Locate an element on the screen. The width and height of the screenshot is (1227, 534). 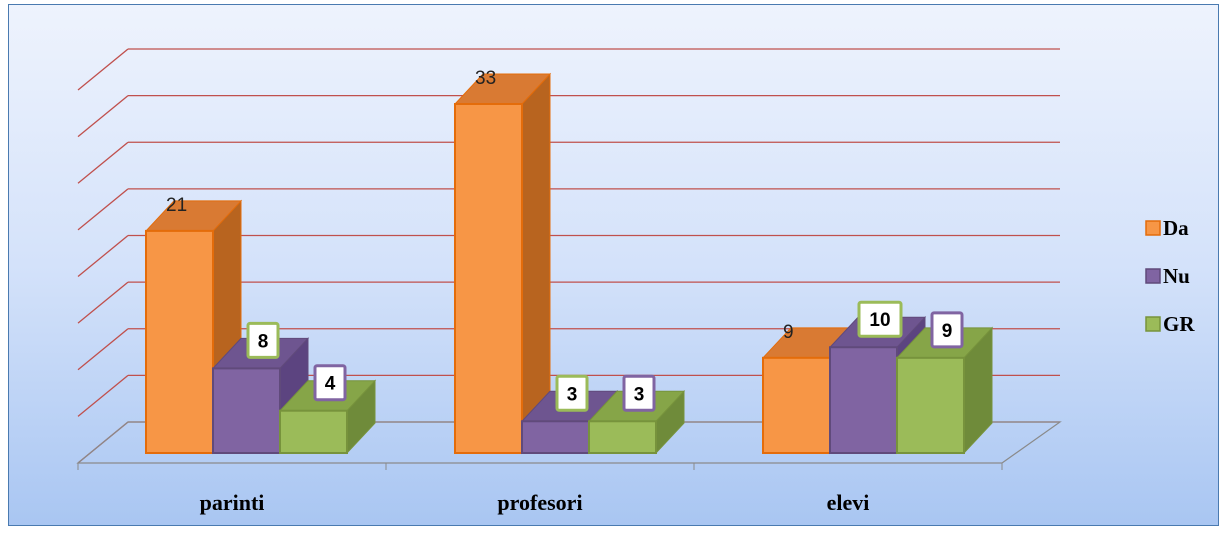
bar-gr-parinti is located at coordinates (327, 417).